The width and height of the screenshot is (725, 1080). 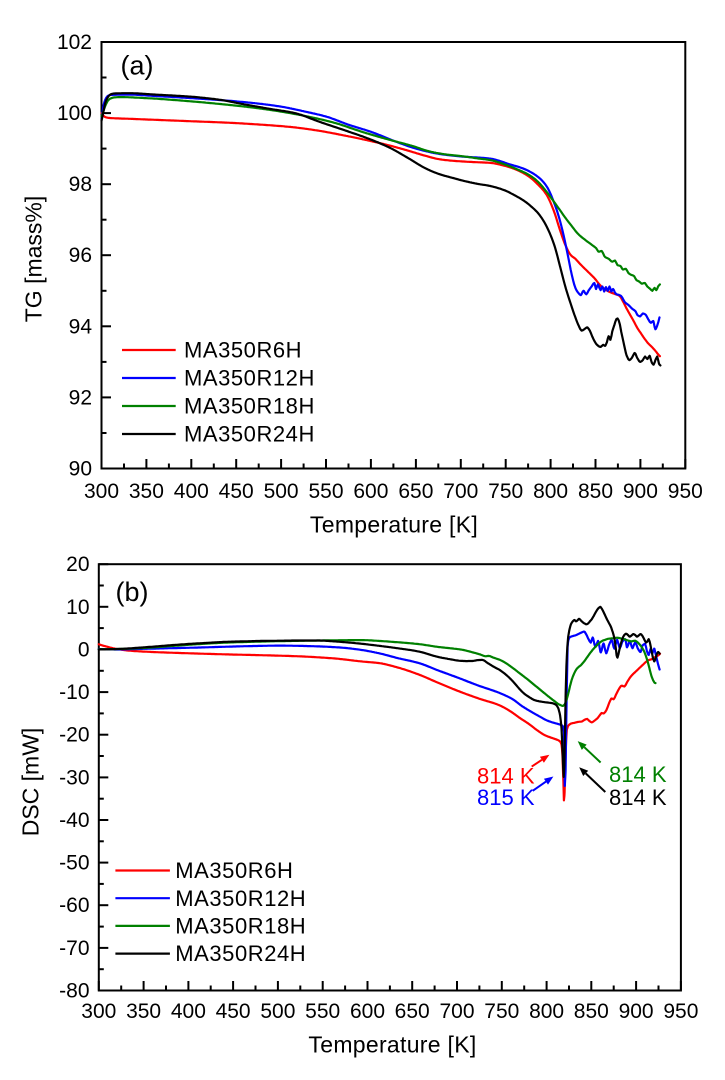 What do you see at coordinates (81, 326) in the screenshot?
I see `svg-text: 94` at bounding box center [81, 326].